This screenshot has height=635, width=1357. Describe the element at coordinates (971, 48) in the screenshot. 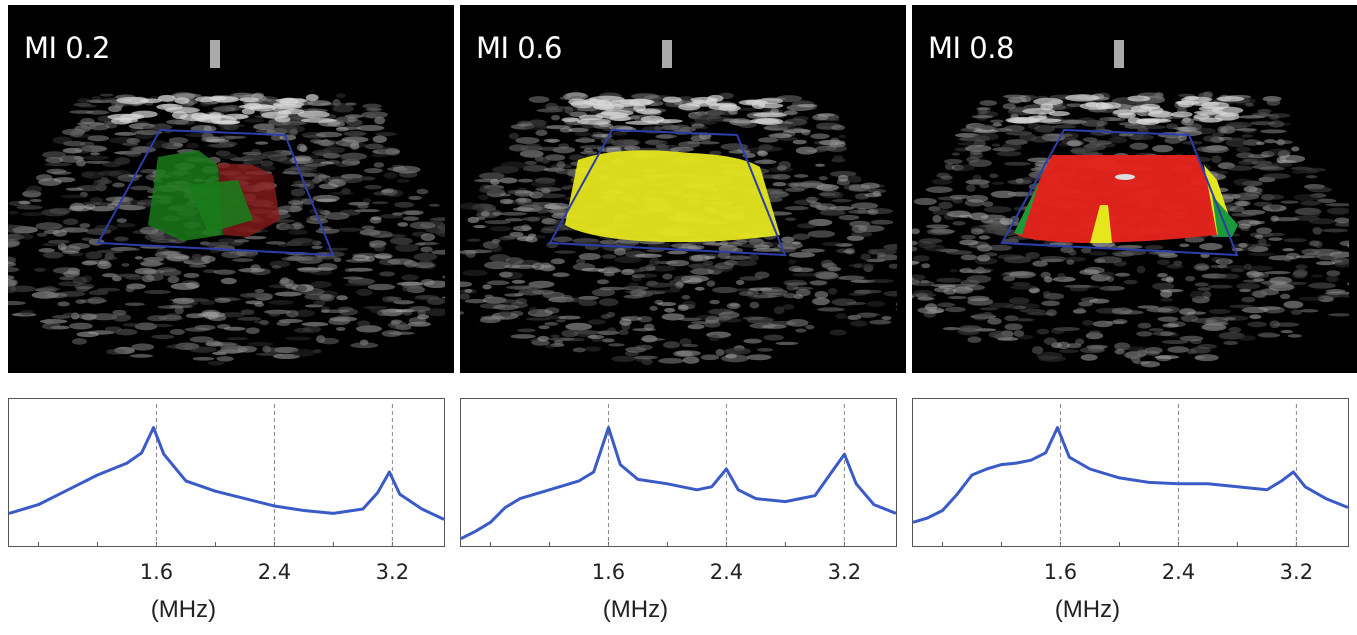

I see `mi-label: MI 0.8` at that location.